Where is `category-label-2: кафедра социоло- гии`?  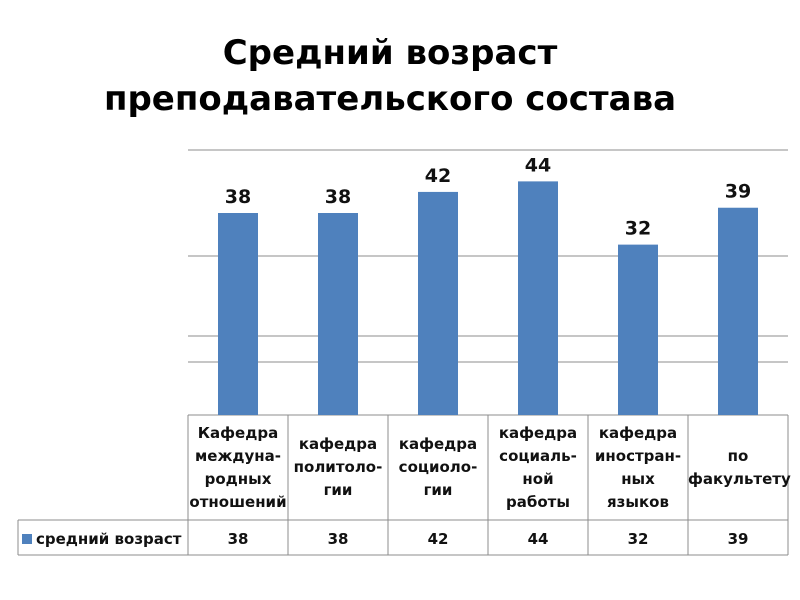
category-label-2: кафедра социоло- гии is located at coordinates (438, 467).